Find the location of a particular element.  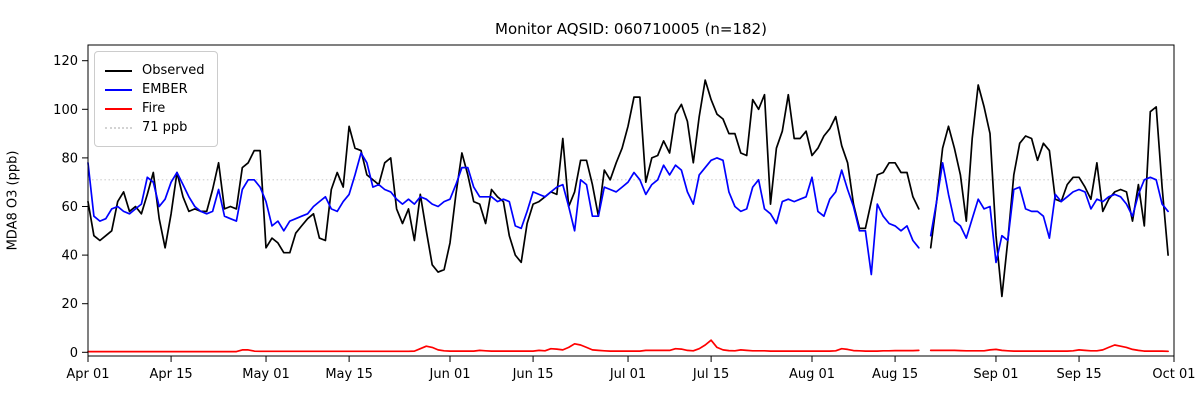

x-tick-label: Jul 15 is located at coordinates (710, 374).